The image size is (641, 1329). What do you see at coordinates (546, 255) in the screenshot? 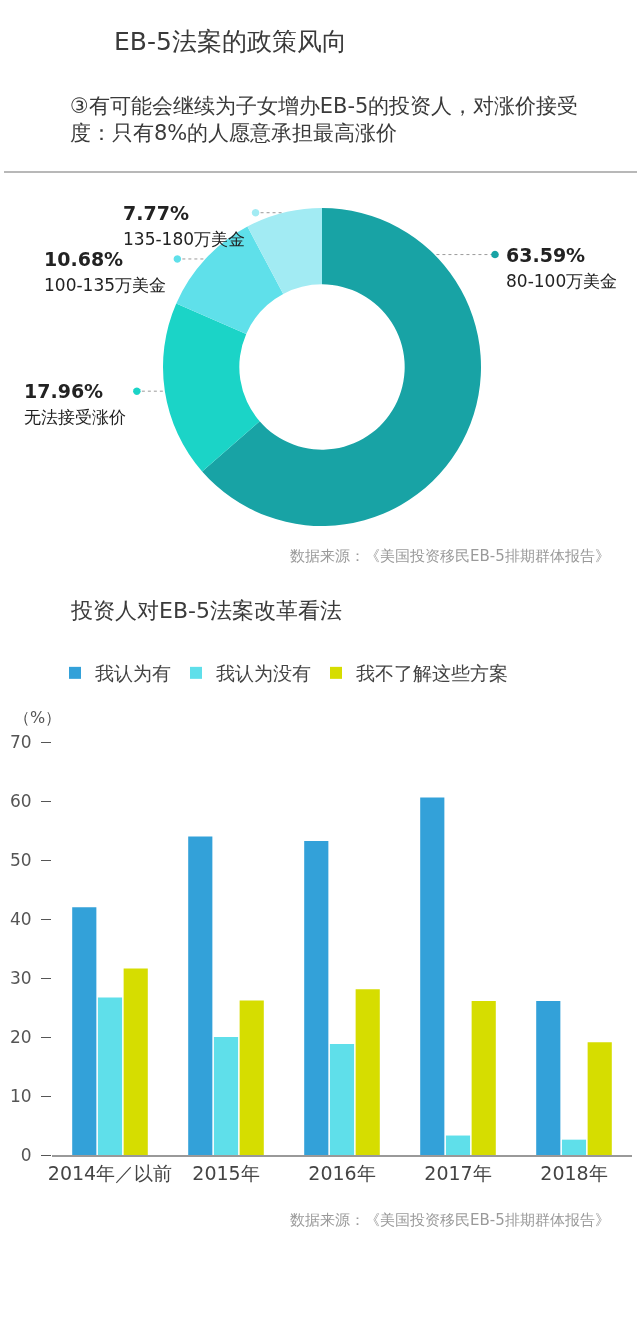
I see `data-label: 63.59%` at bounding box center [546, 255].